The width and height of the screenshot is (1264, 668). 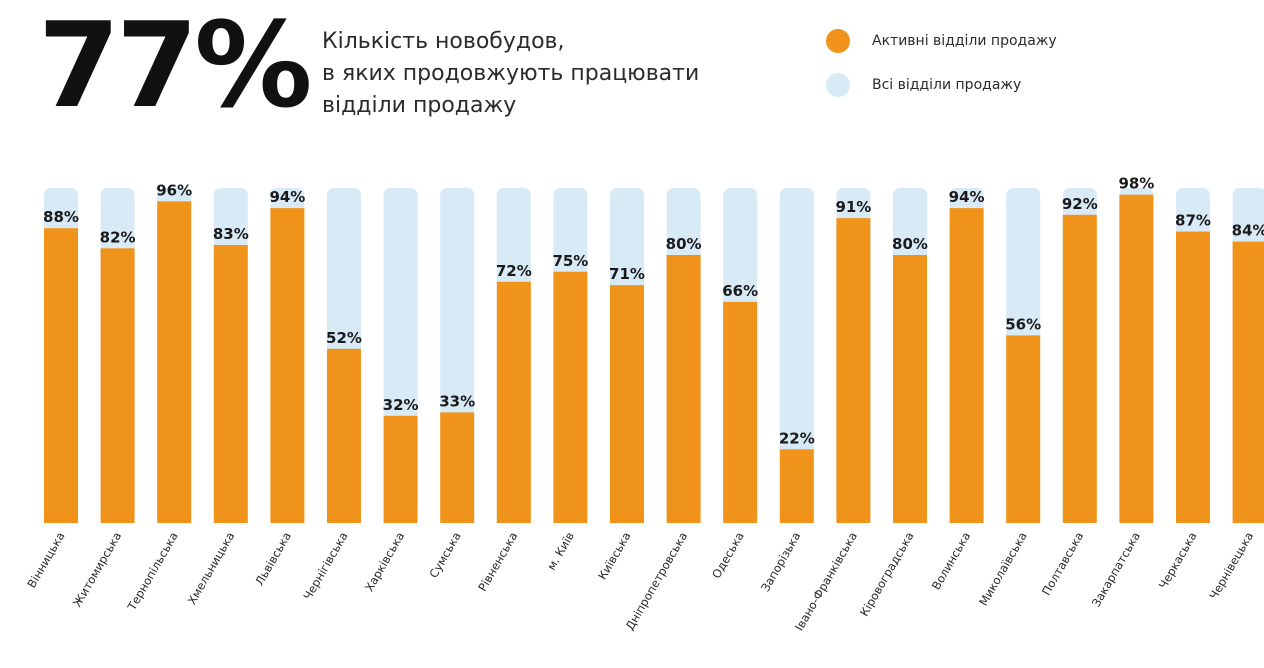 What do you see at coordinates (1248, 231) in the screenshot?
I see `data-label-21: 84%` at bounding box center [1248, 231].